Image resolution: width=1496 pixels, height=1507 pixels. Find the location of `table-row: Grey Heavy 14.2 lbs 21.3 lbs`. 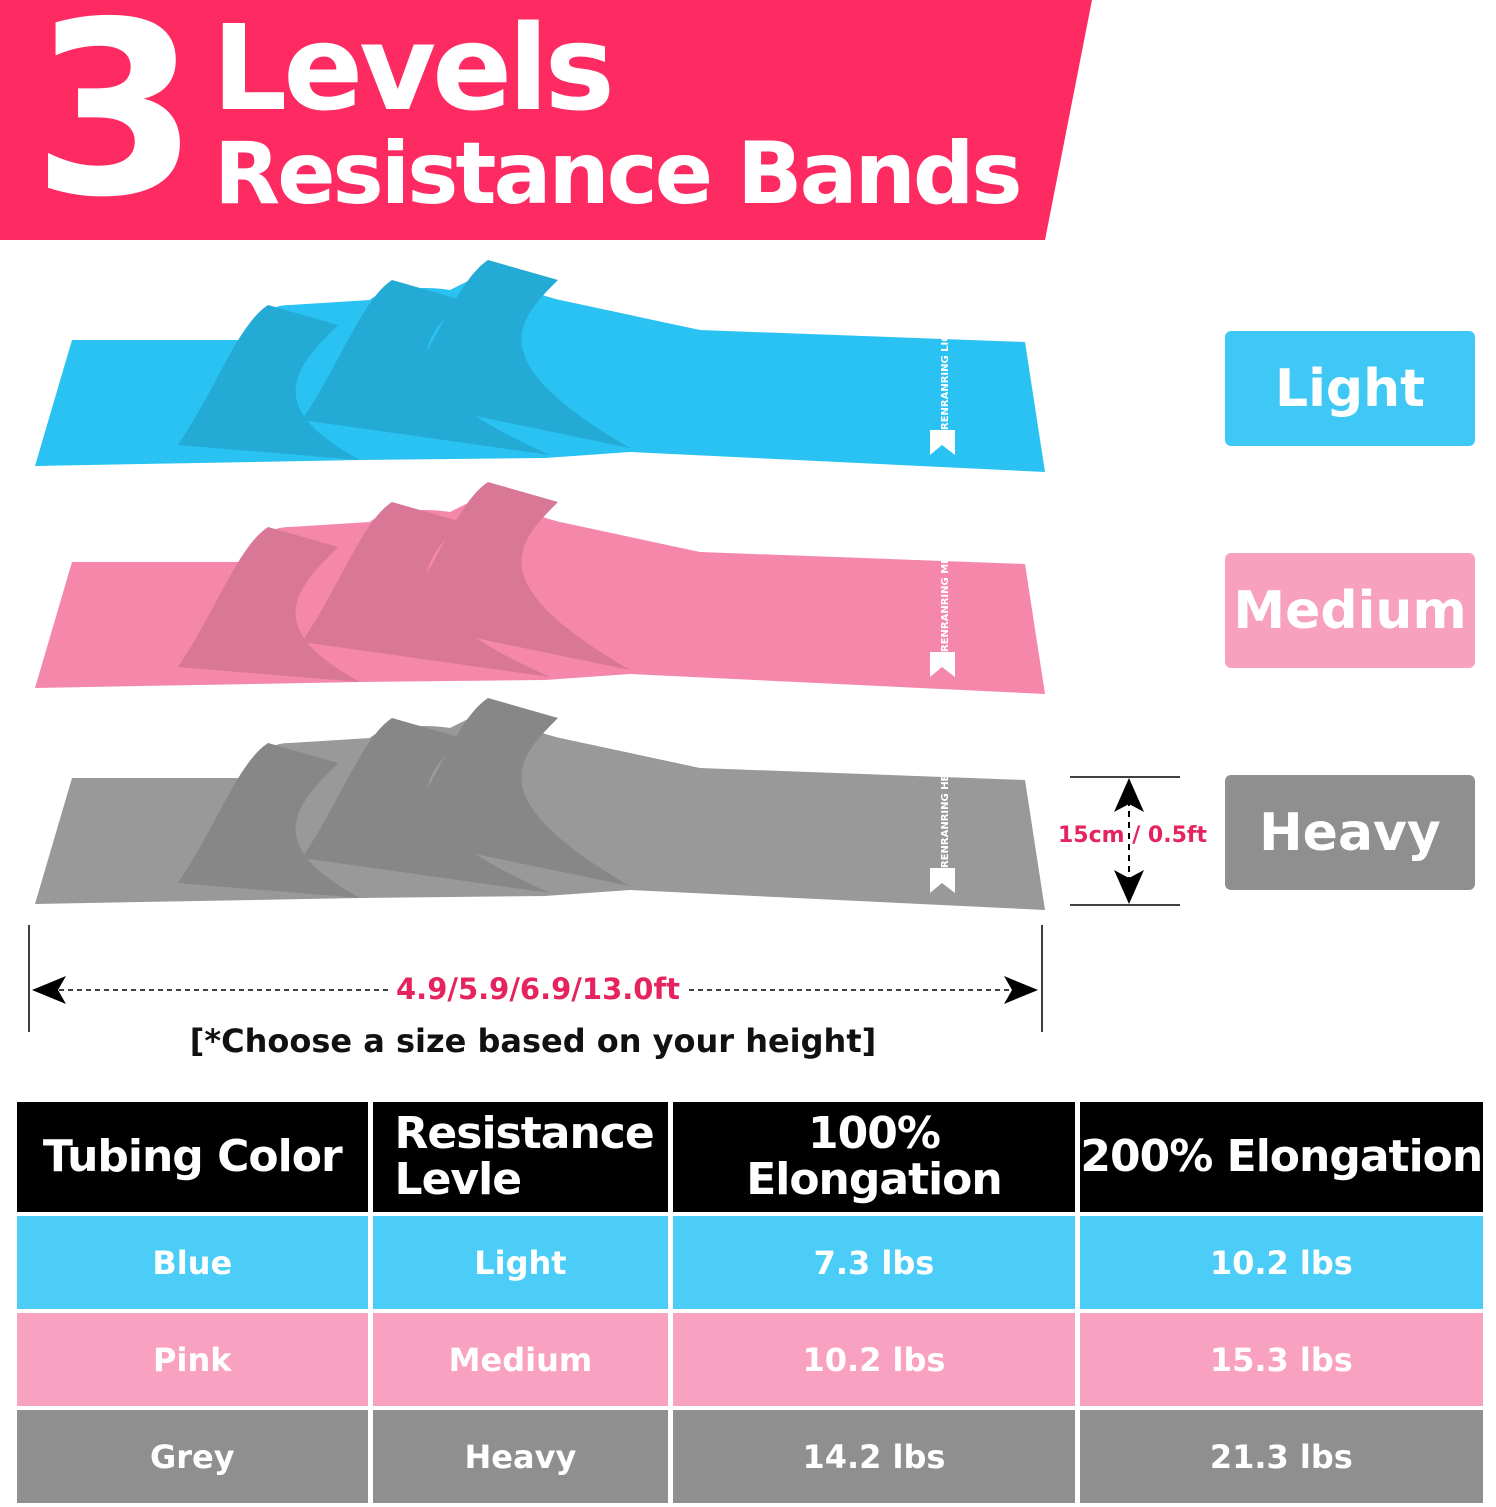

table-row: Grey Heavy 14.2 lbs 21.3 lbs is located at coordinates (750, 1456).